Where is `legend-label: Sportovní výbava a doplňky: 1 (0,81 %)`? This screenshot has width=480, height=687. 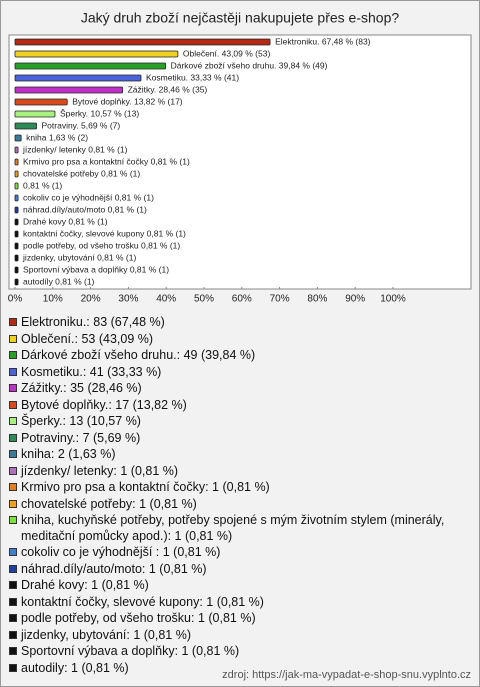 legend-label: Sportovní výbava a doplňky: 1 (0,81 %) is located at coordinates (130, 651).